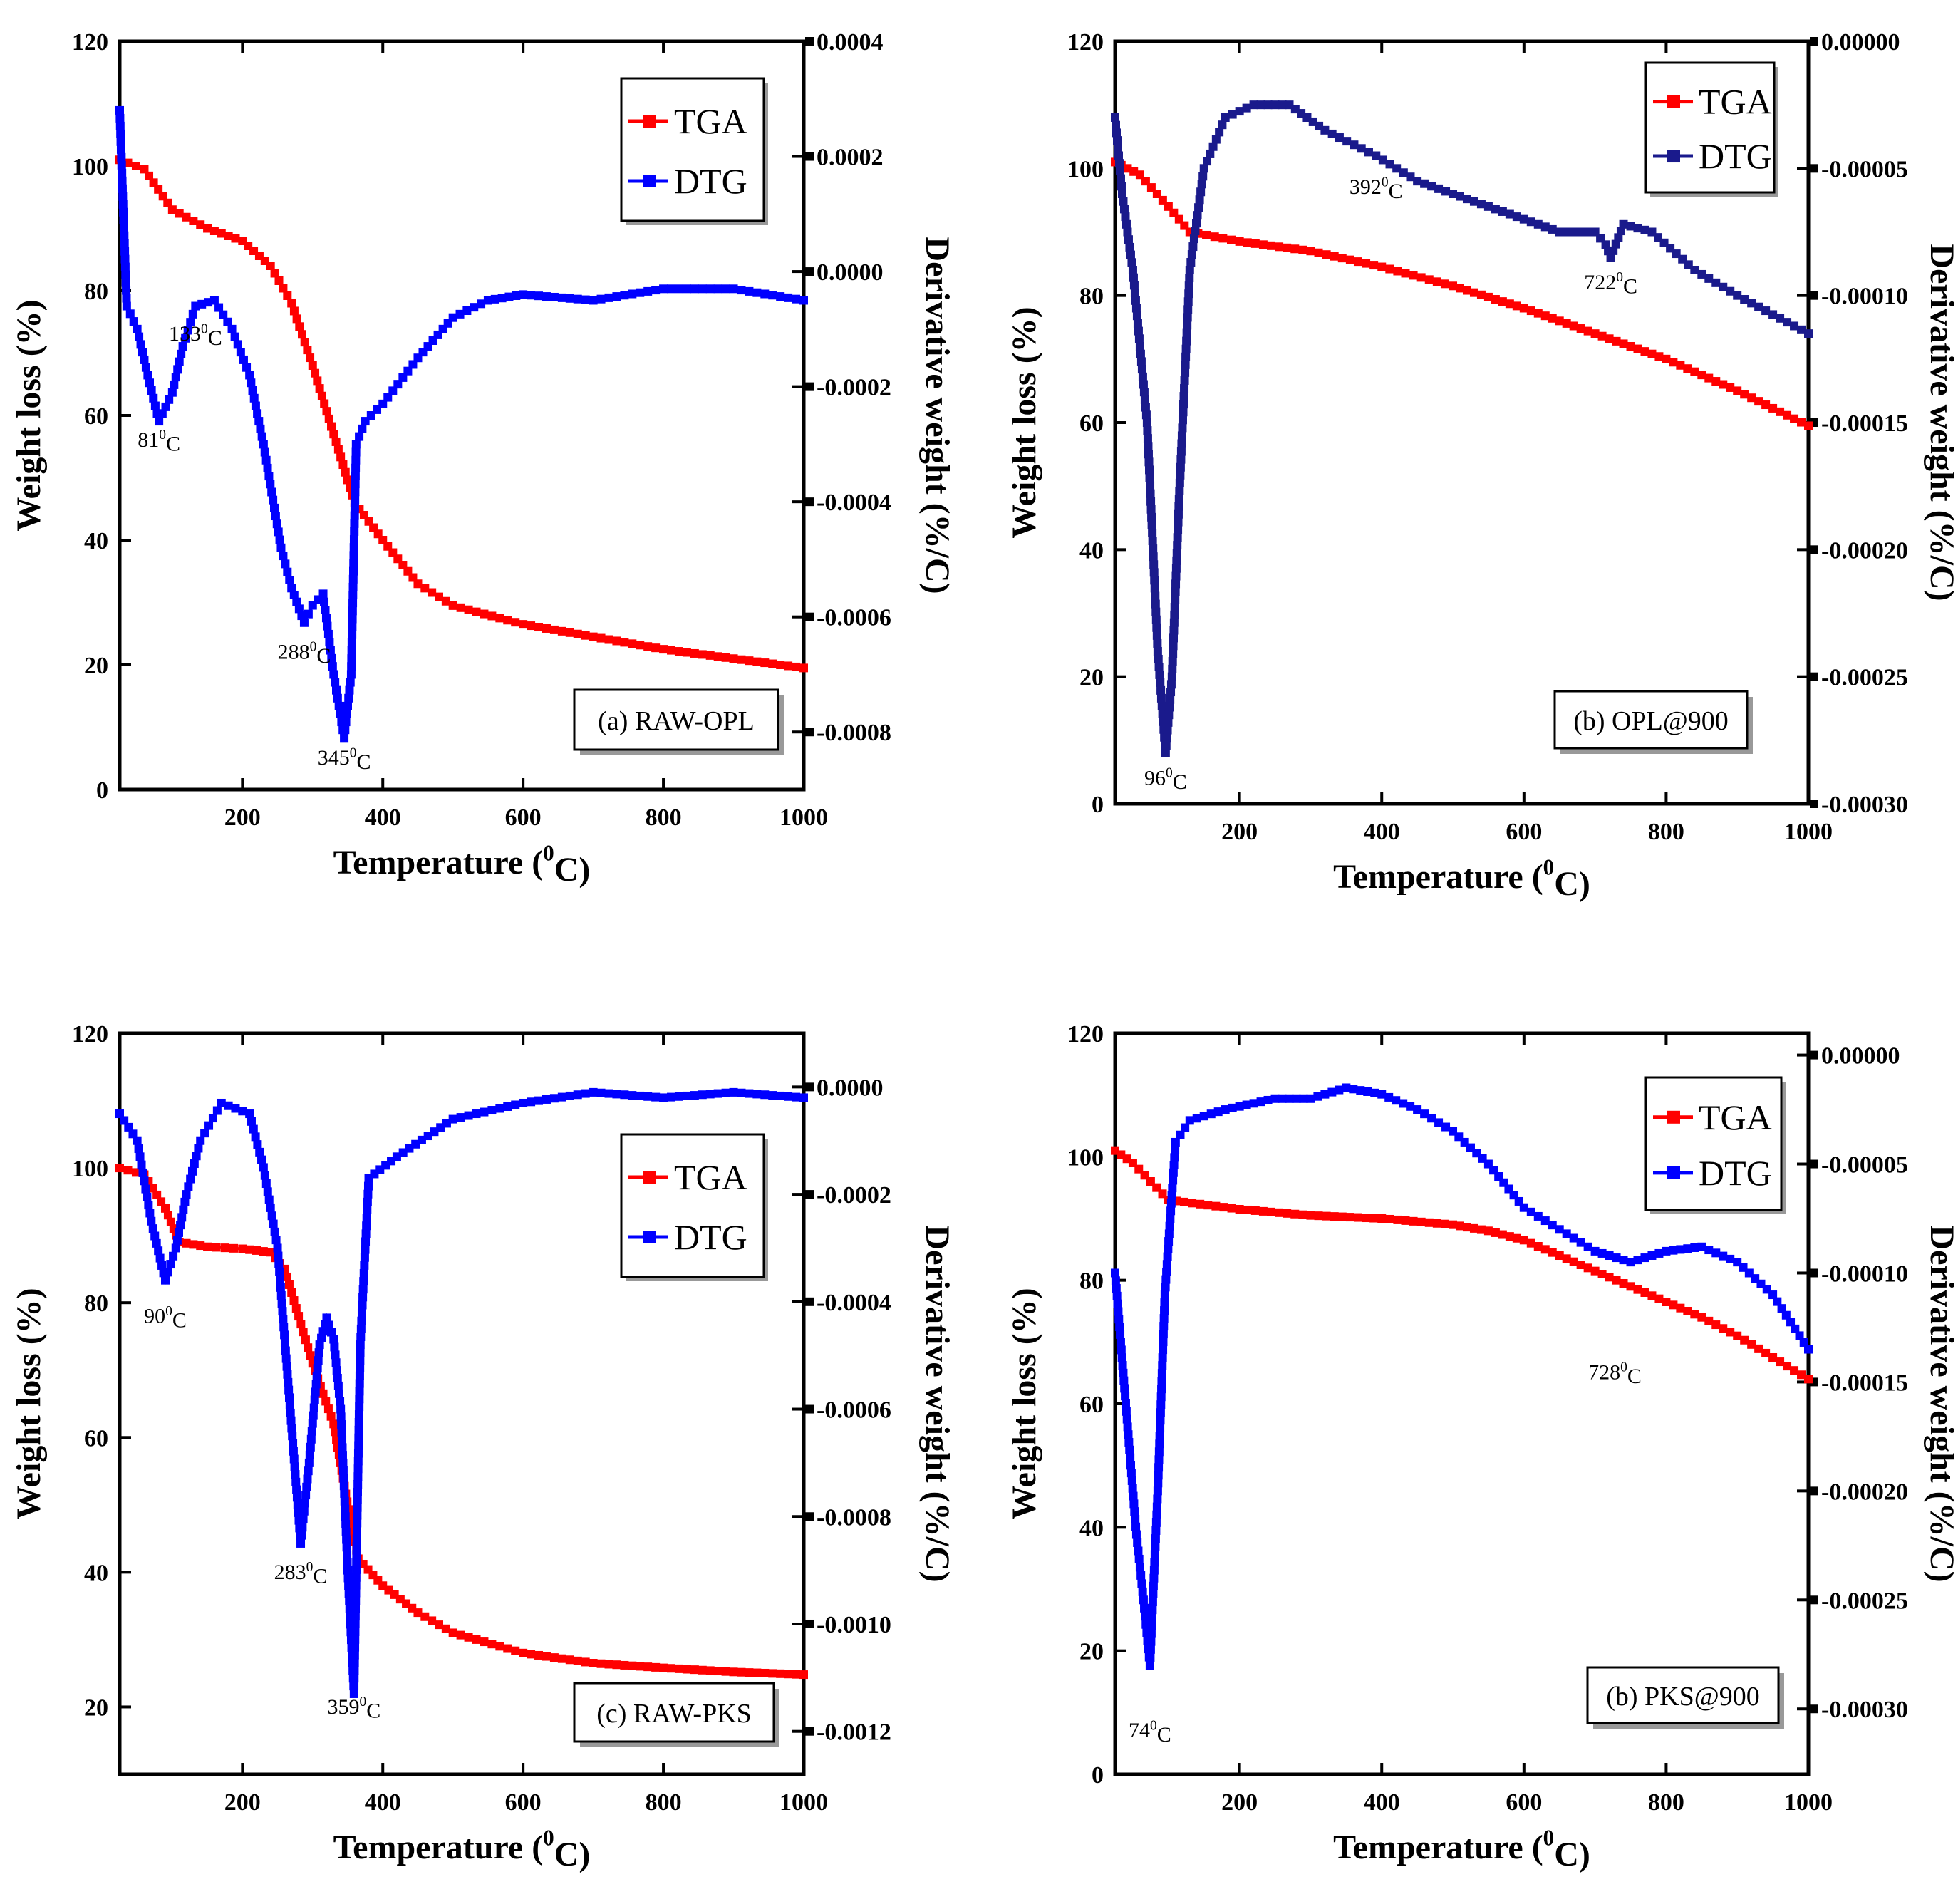  I want to click on y2-tick-label: -0.00005, so click(1864, 169).